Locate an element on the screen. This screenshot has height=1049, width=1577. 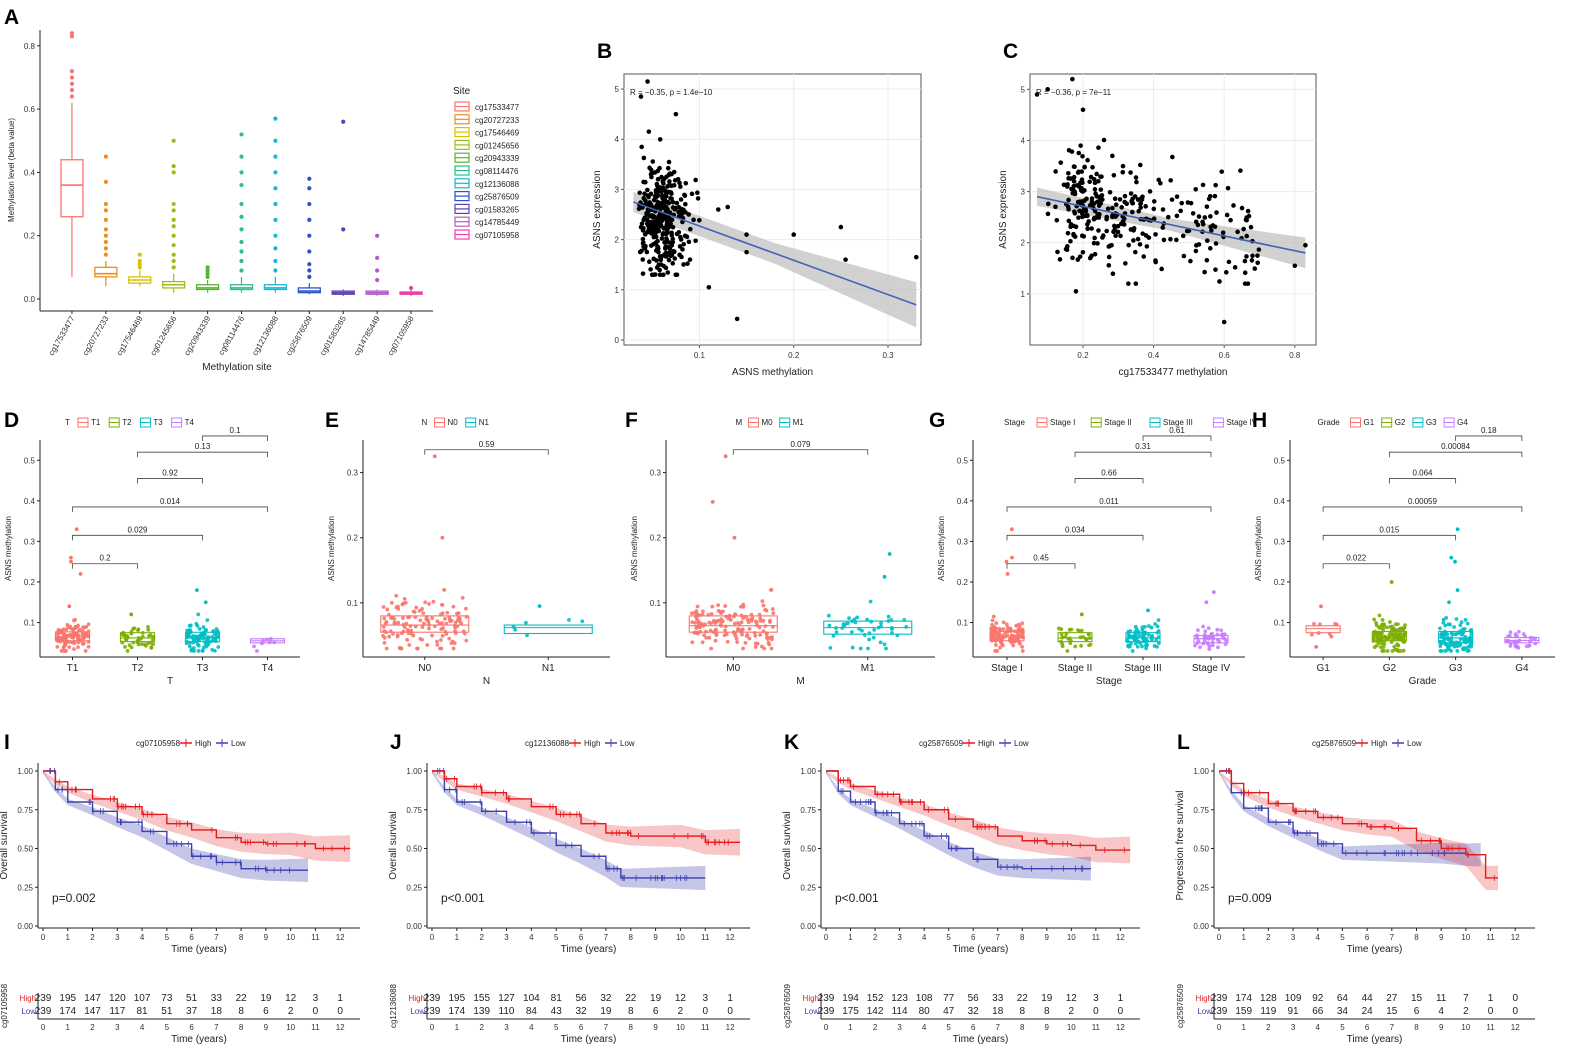
risk-count-high: 32 is located at coordinates (606, 998).